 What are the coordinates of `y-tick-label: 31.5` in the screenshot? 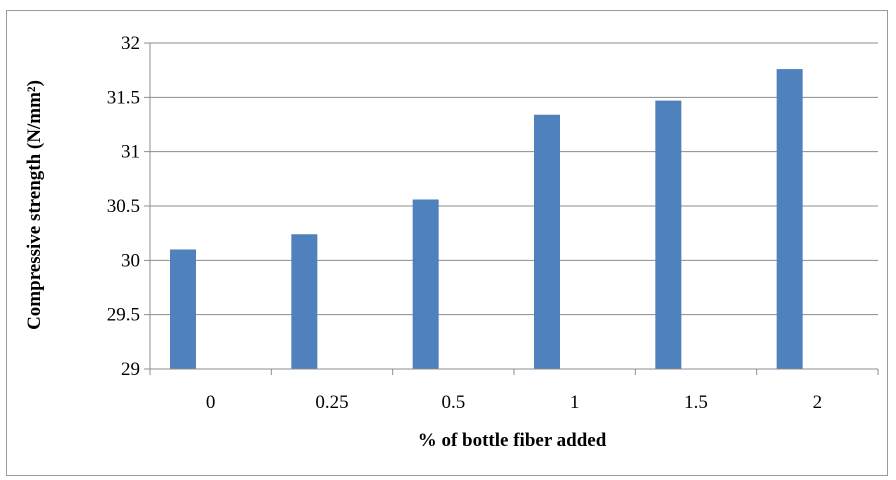 It's located at (123, 97).